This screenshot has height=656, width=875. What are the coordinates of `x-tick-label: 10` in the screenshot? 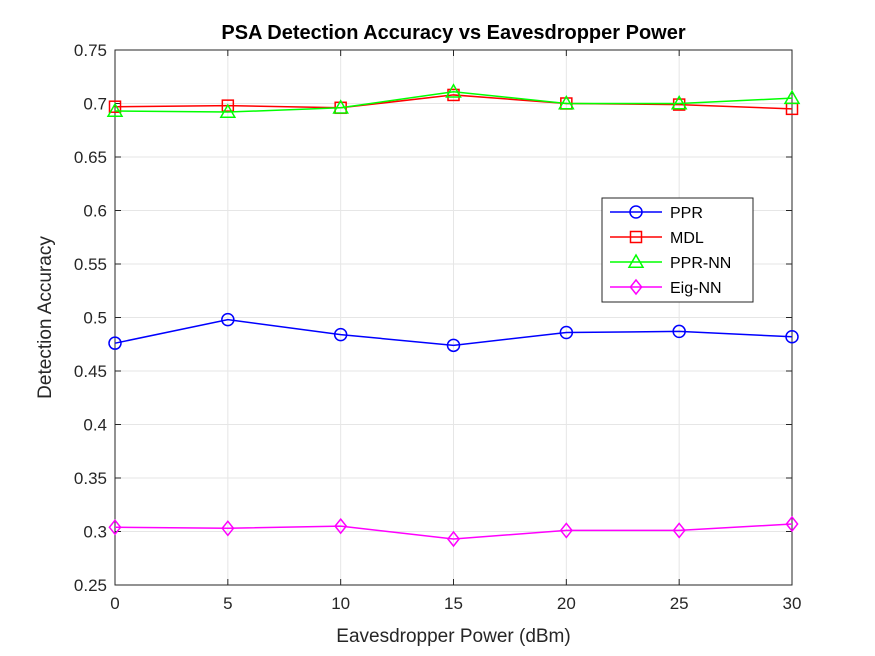 It's located at (340, 603).